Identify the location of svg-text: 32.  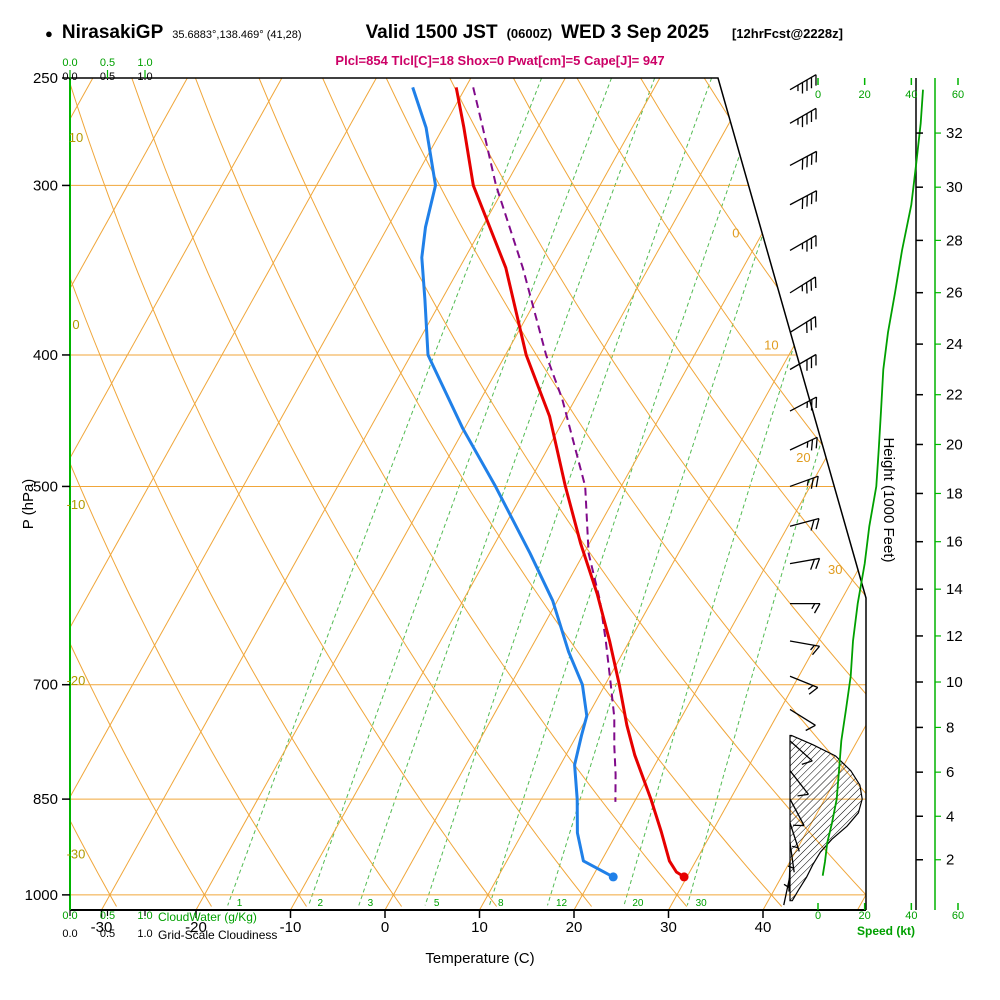
(954, 133).